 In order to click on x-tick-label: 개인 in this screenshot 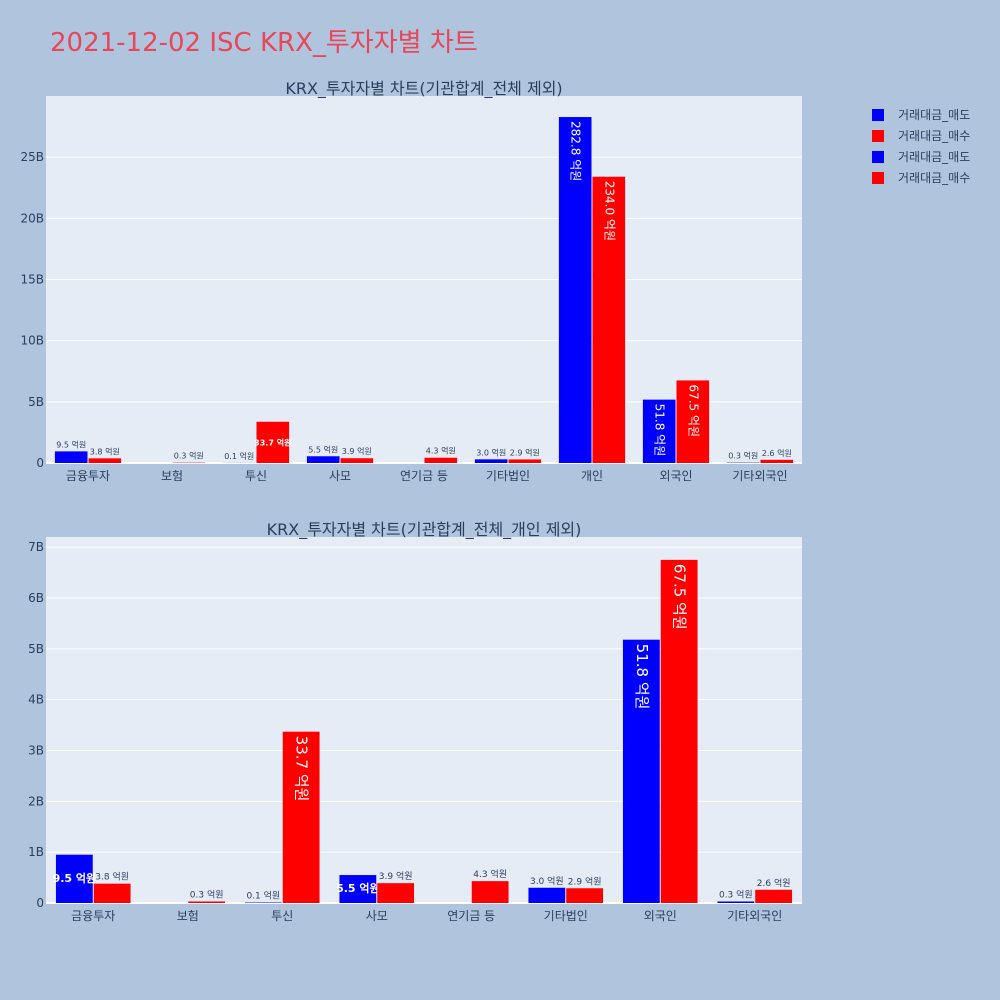, I will do `click(592, 476)`.